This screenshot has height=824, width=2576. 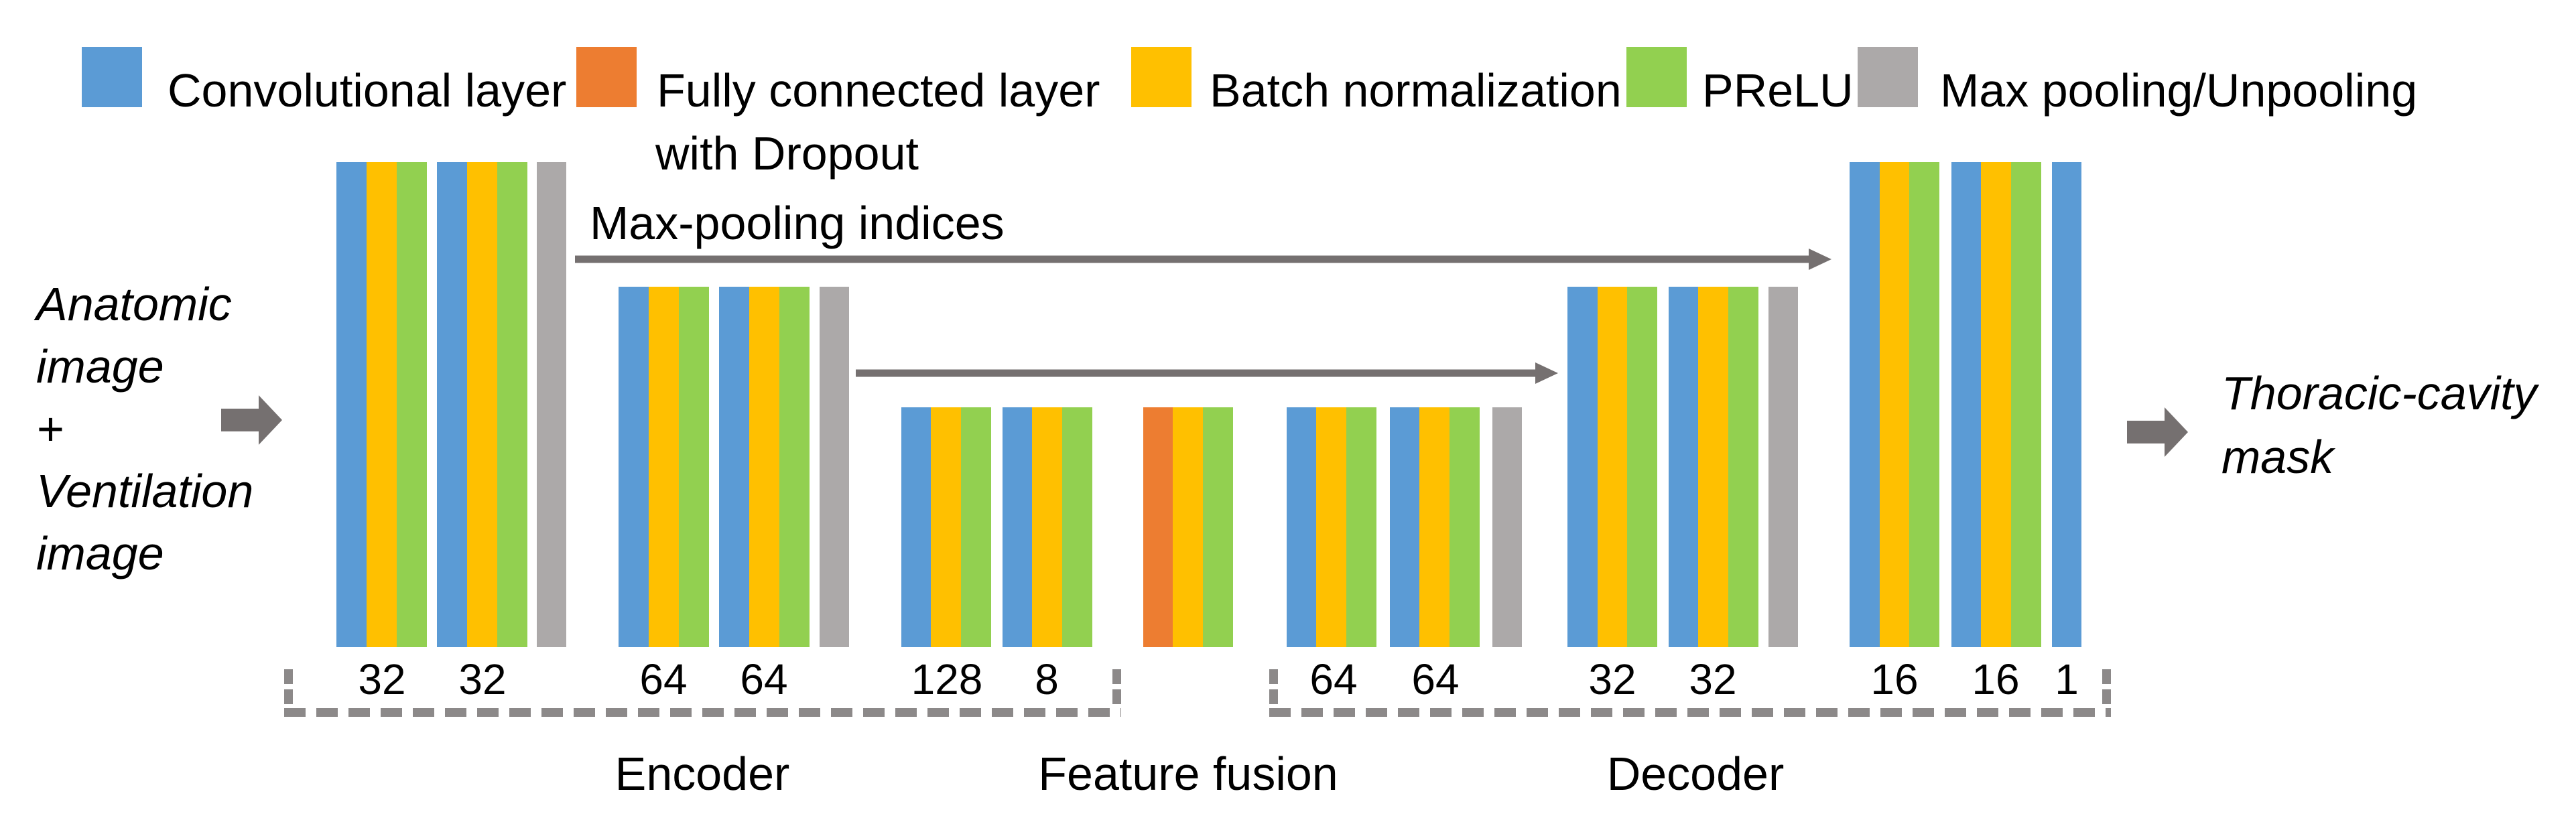 What do you see at coordinates (1783, 467) in the screenshot?
I see `decoder-block-2-pooling-bar` at bounding box center [1783, 467].